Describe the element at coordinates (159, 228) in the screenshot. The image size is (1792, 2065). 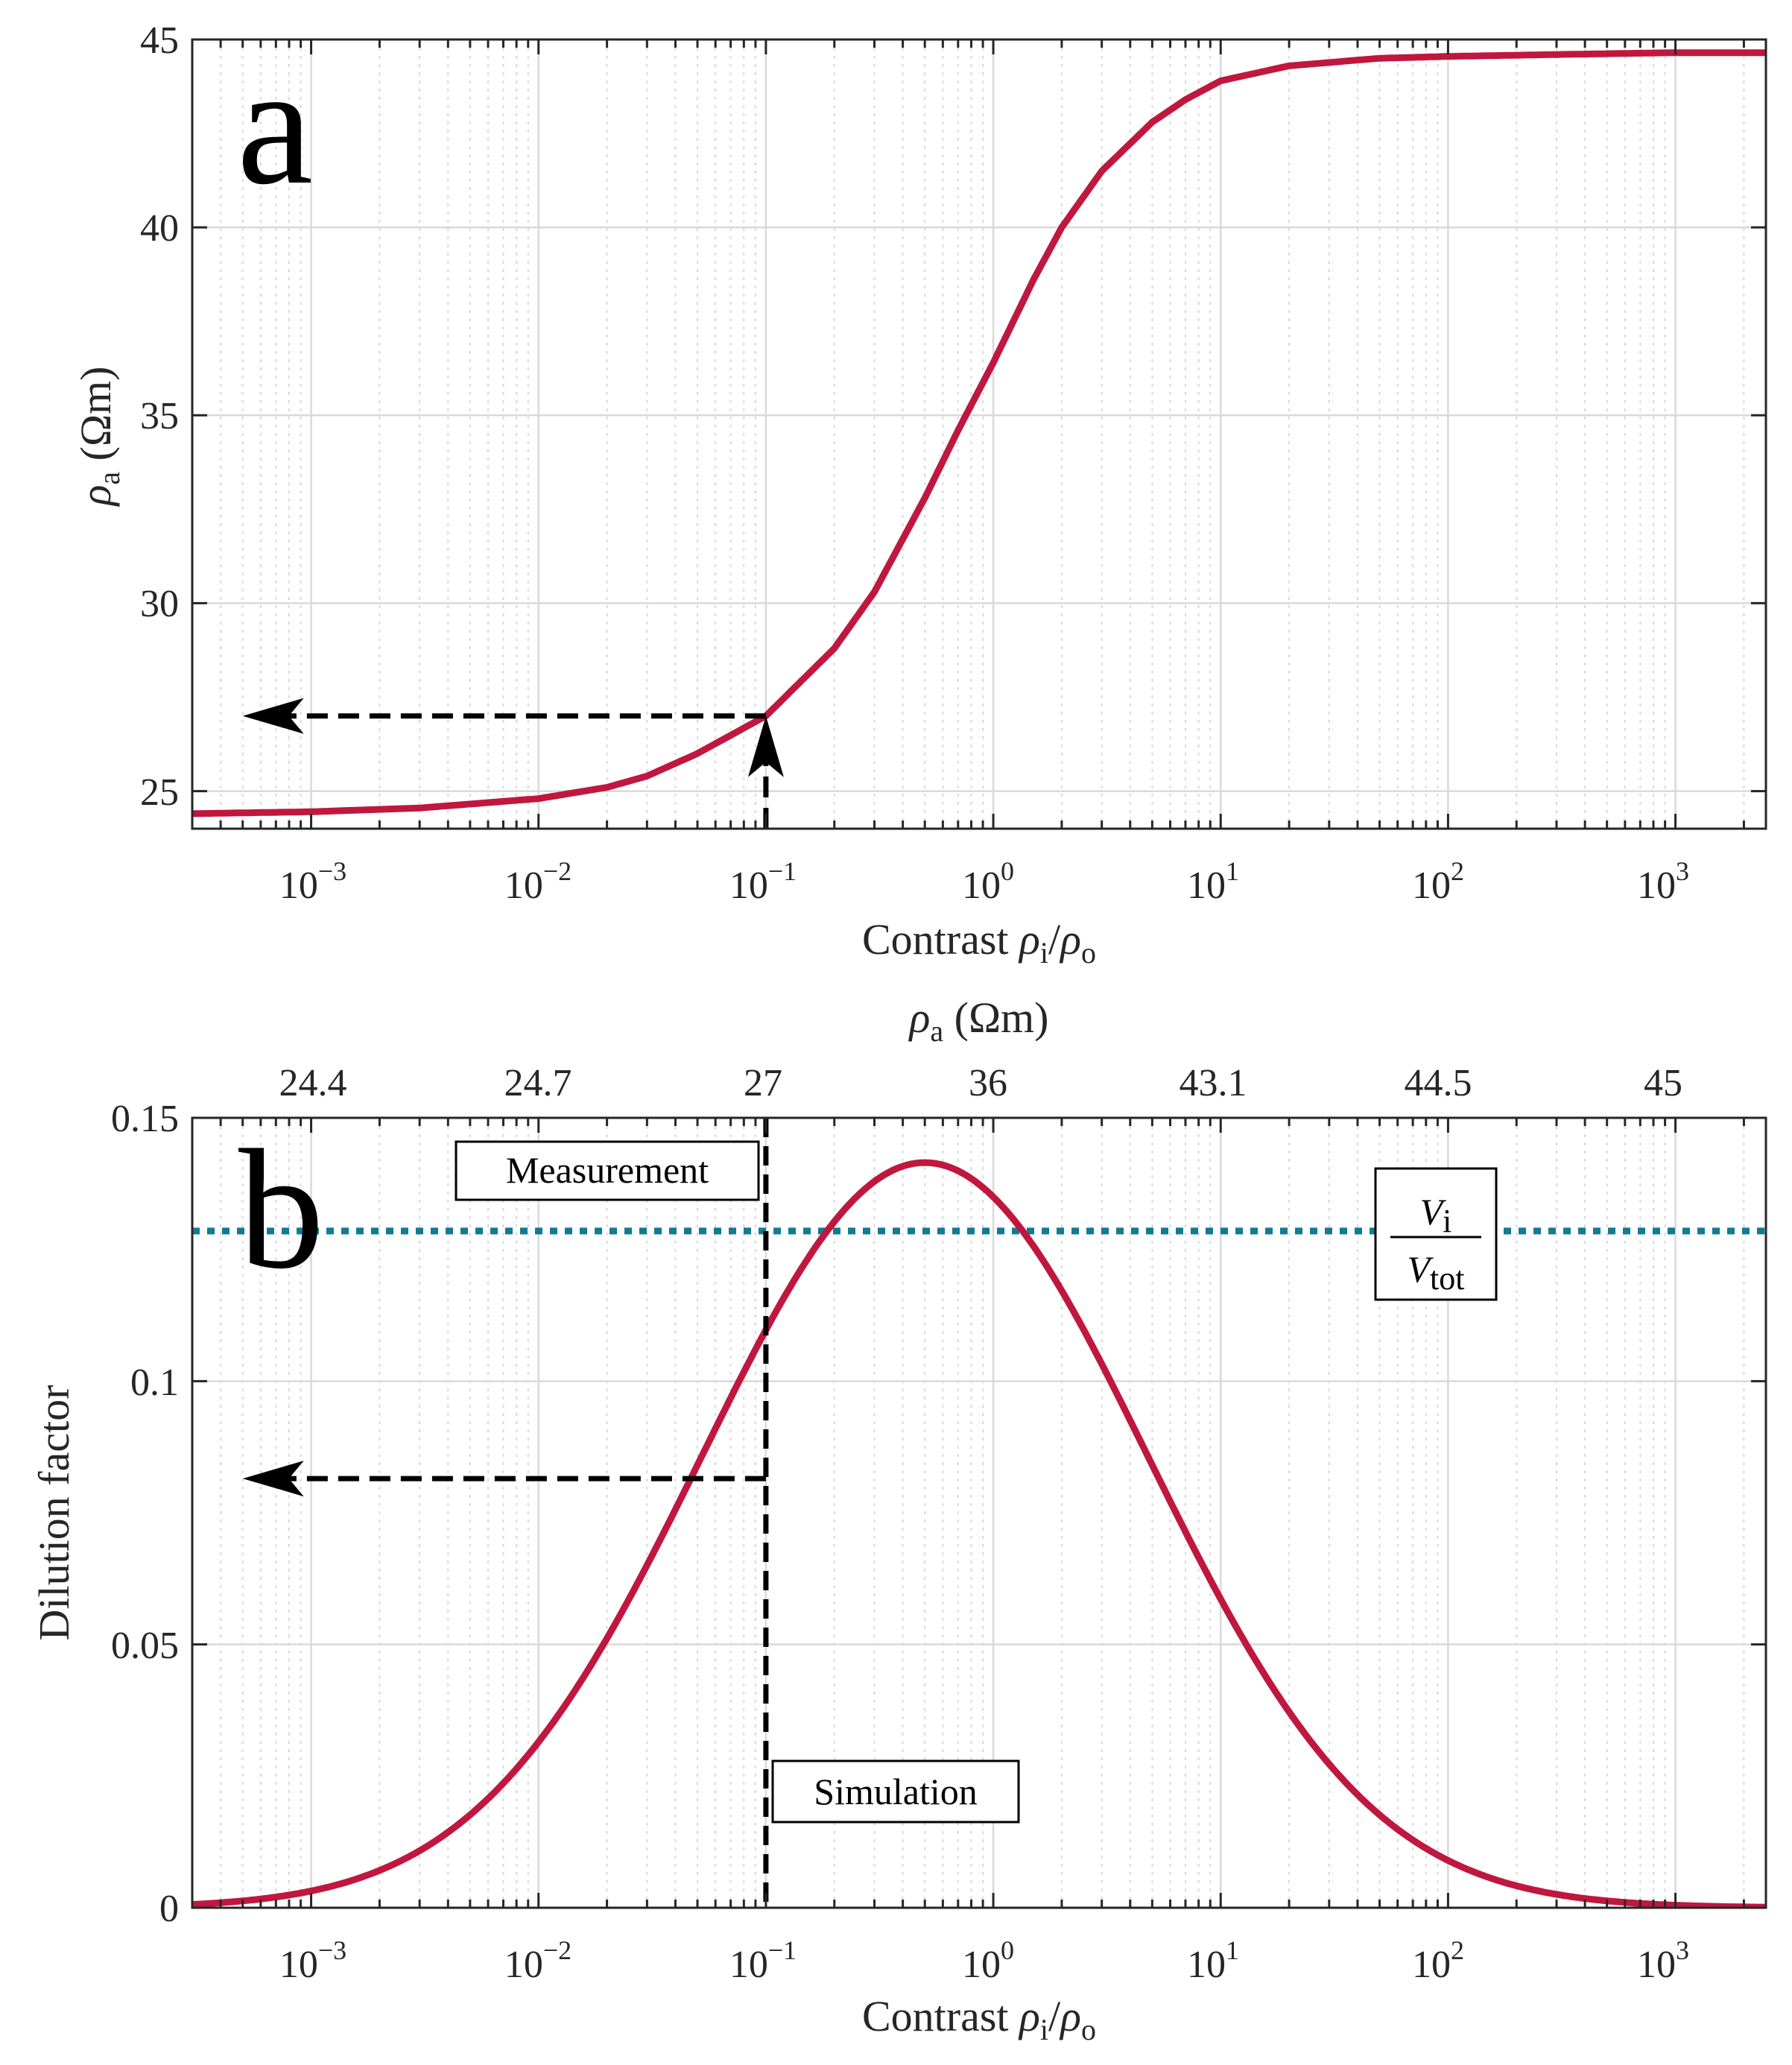
I see `y-tick-label: 40` at that location.